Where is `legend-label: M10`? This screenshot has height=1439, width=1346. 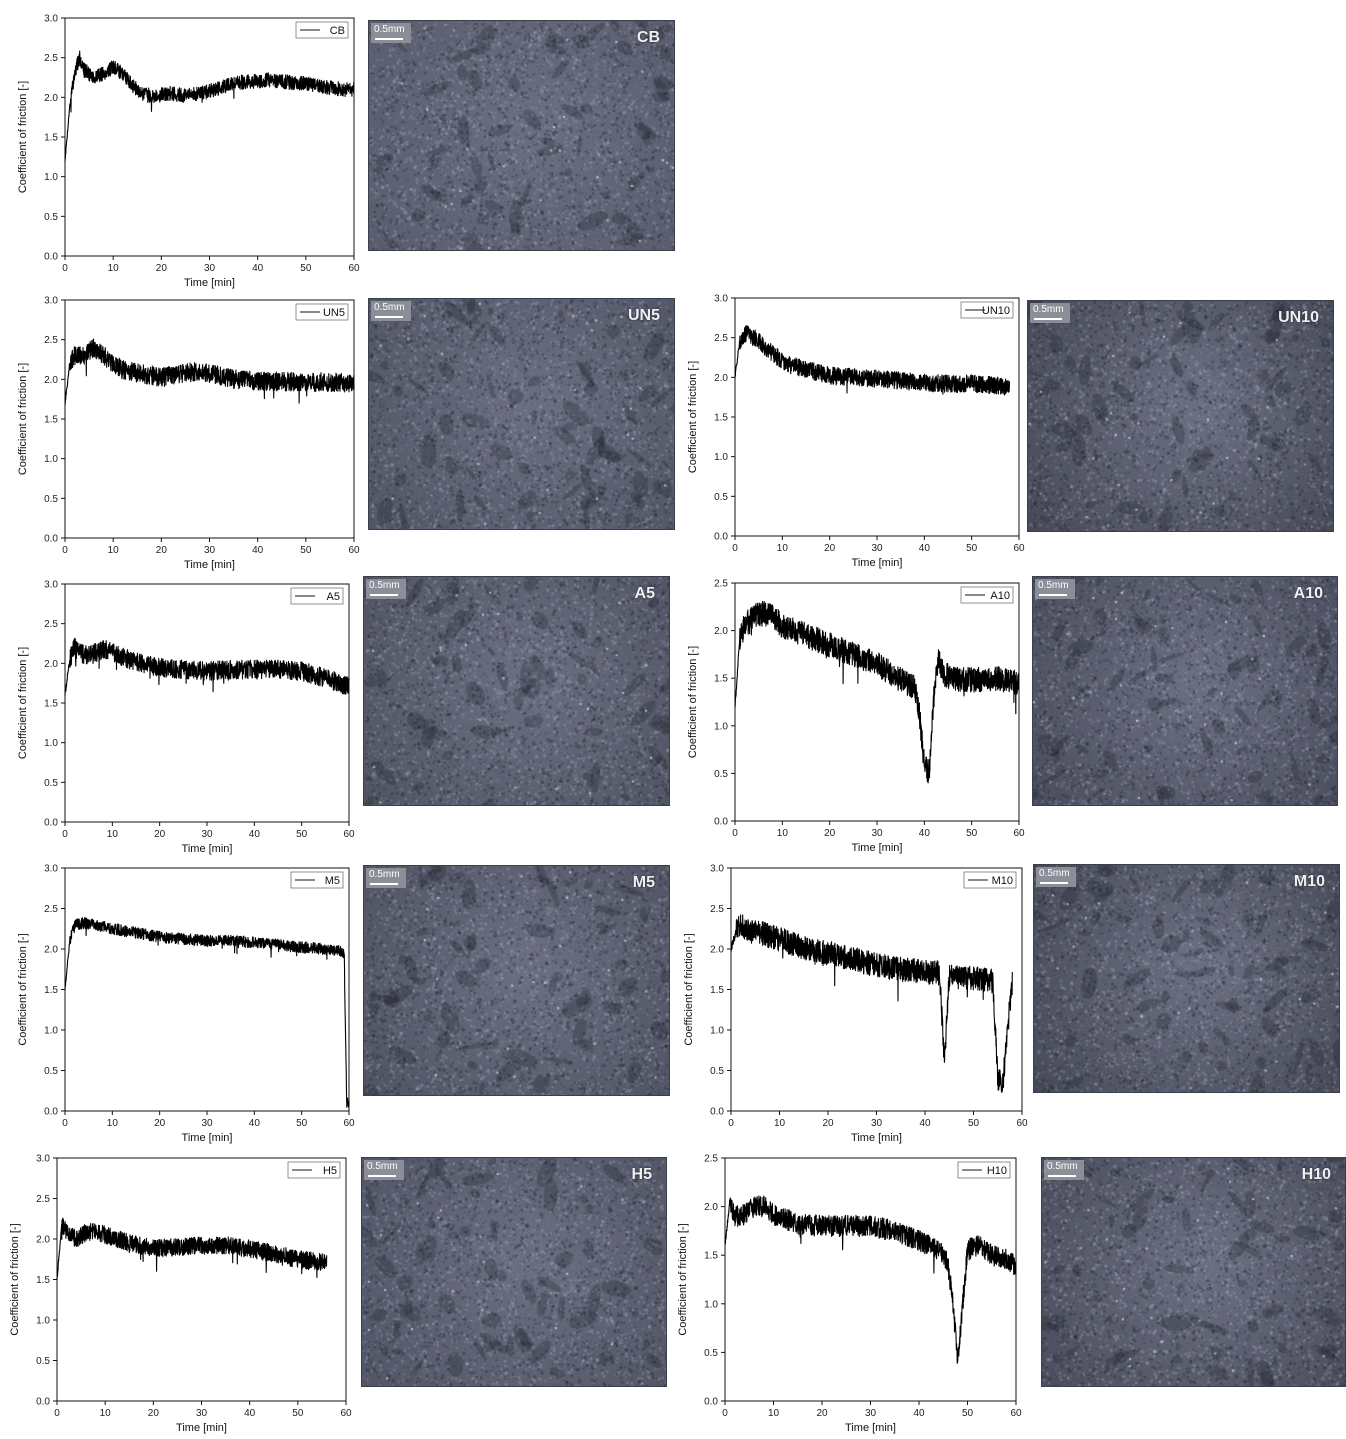 legend-label: M10 is located at coordinates (1002, 881).